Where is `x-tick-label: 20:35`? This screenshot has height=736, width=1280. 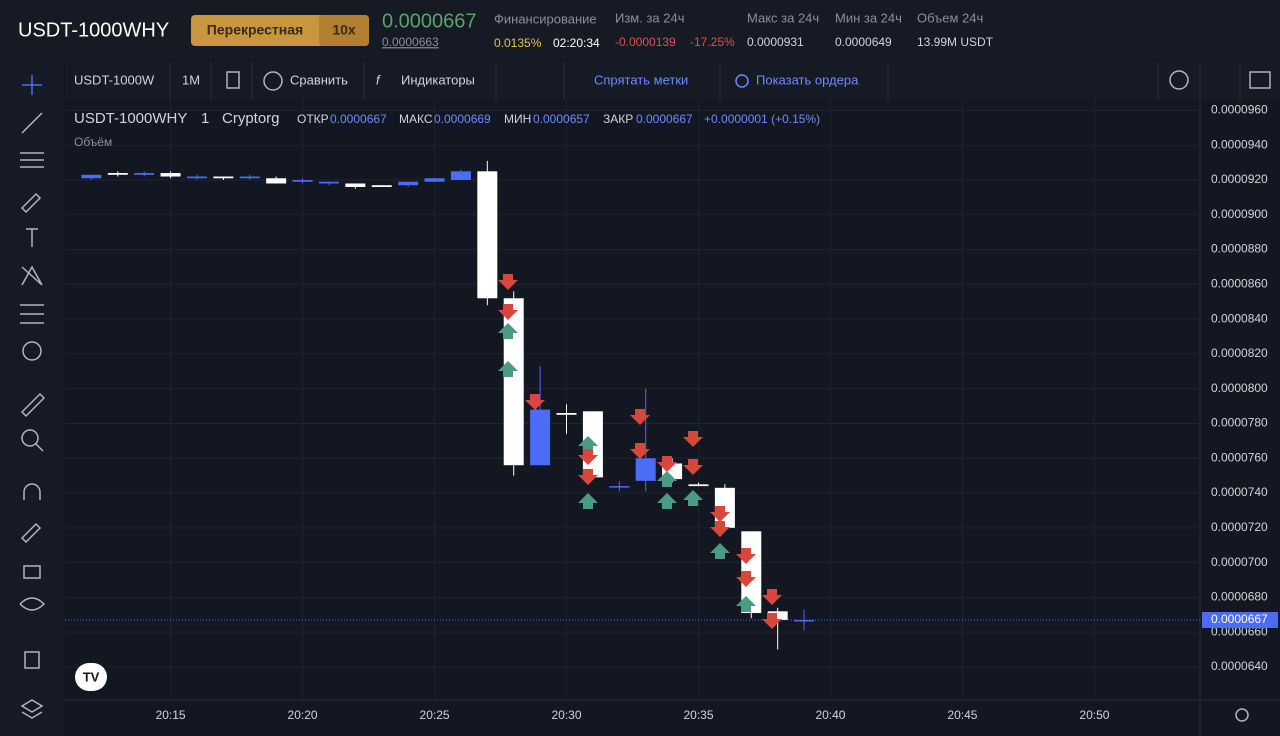
x-tick-label: 20:35 is located at coordinates (698, 715).